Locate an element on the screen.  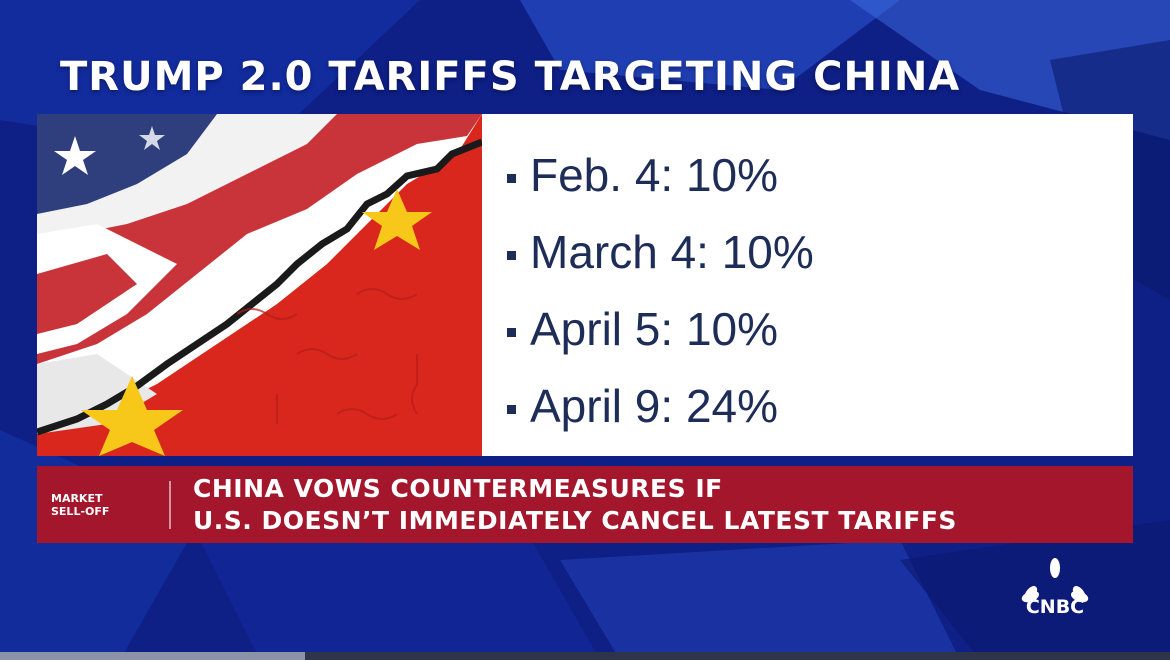
banner-tag: MARKET SELL-OFF is located at coordinates (103, 505).